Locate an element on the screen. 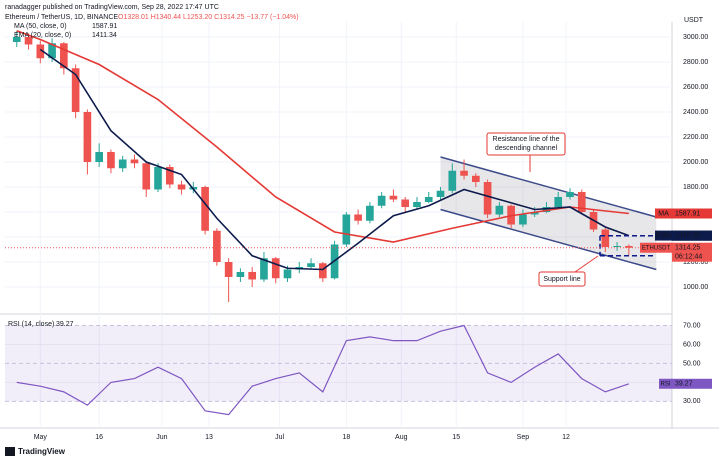 This screenshot has height=468, width=719. y-tick-label: 50.00 is located at coordinates (692, 363).